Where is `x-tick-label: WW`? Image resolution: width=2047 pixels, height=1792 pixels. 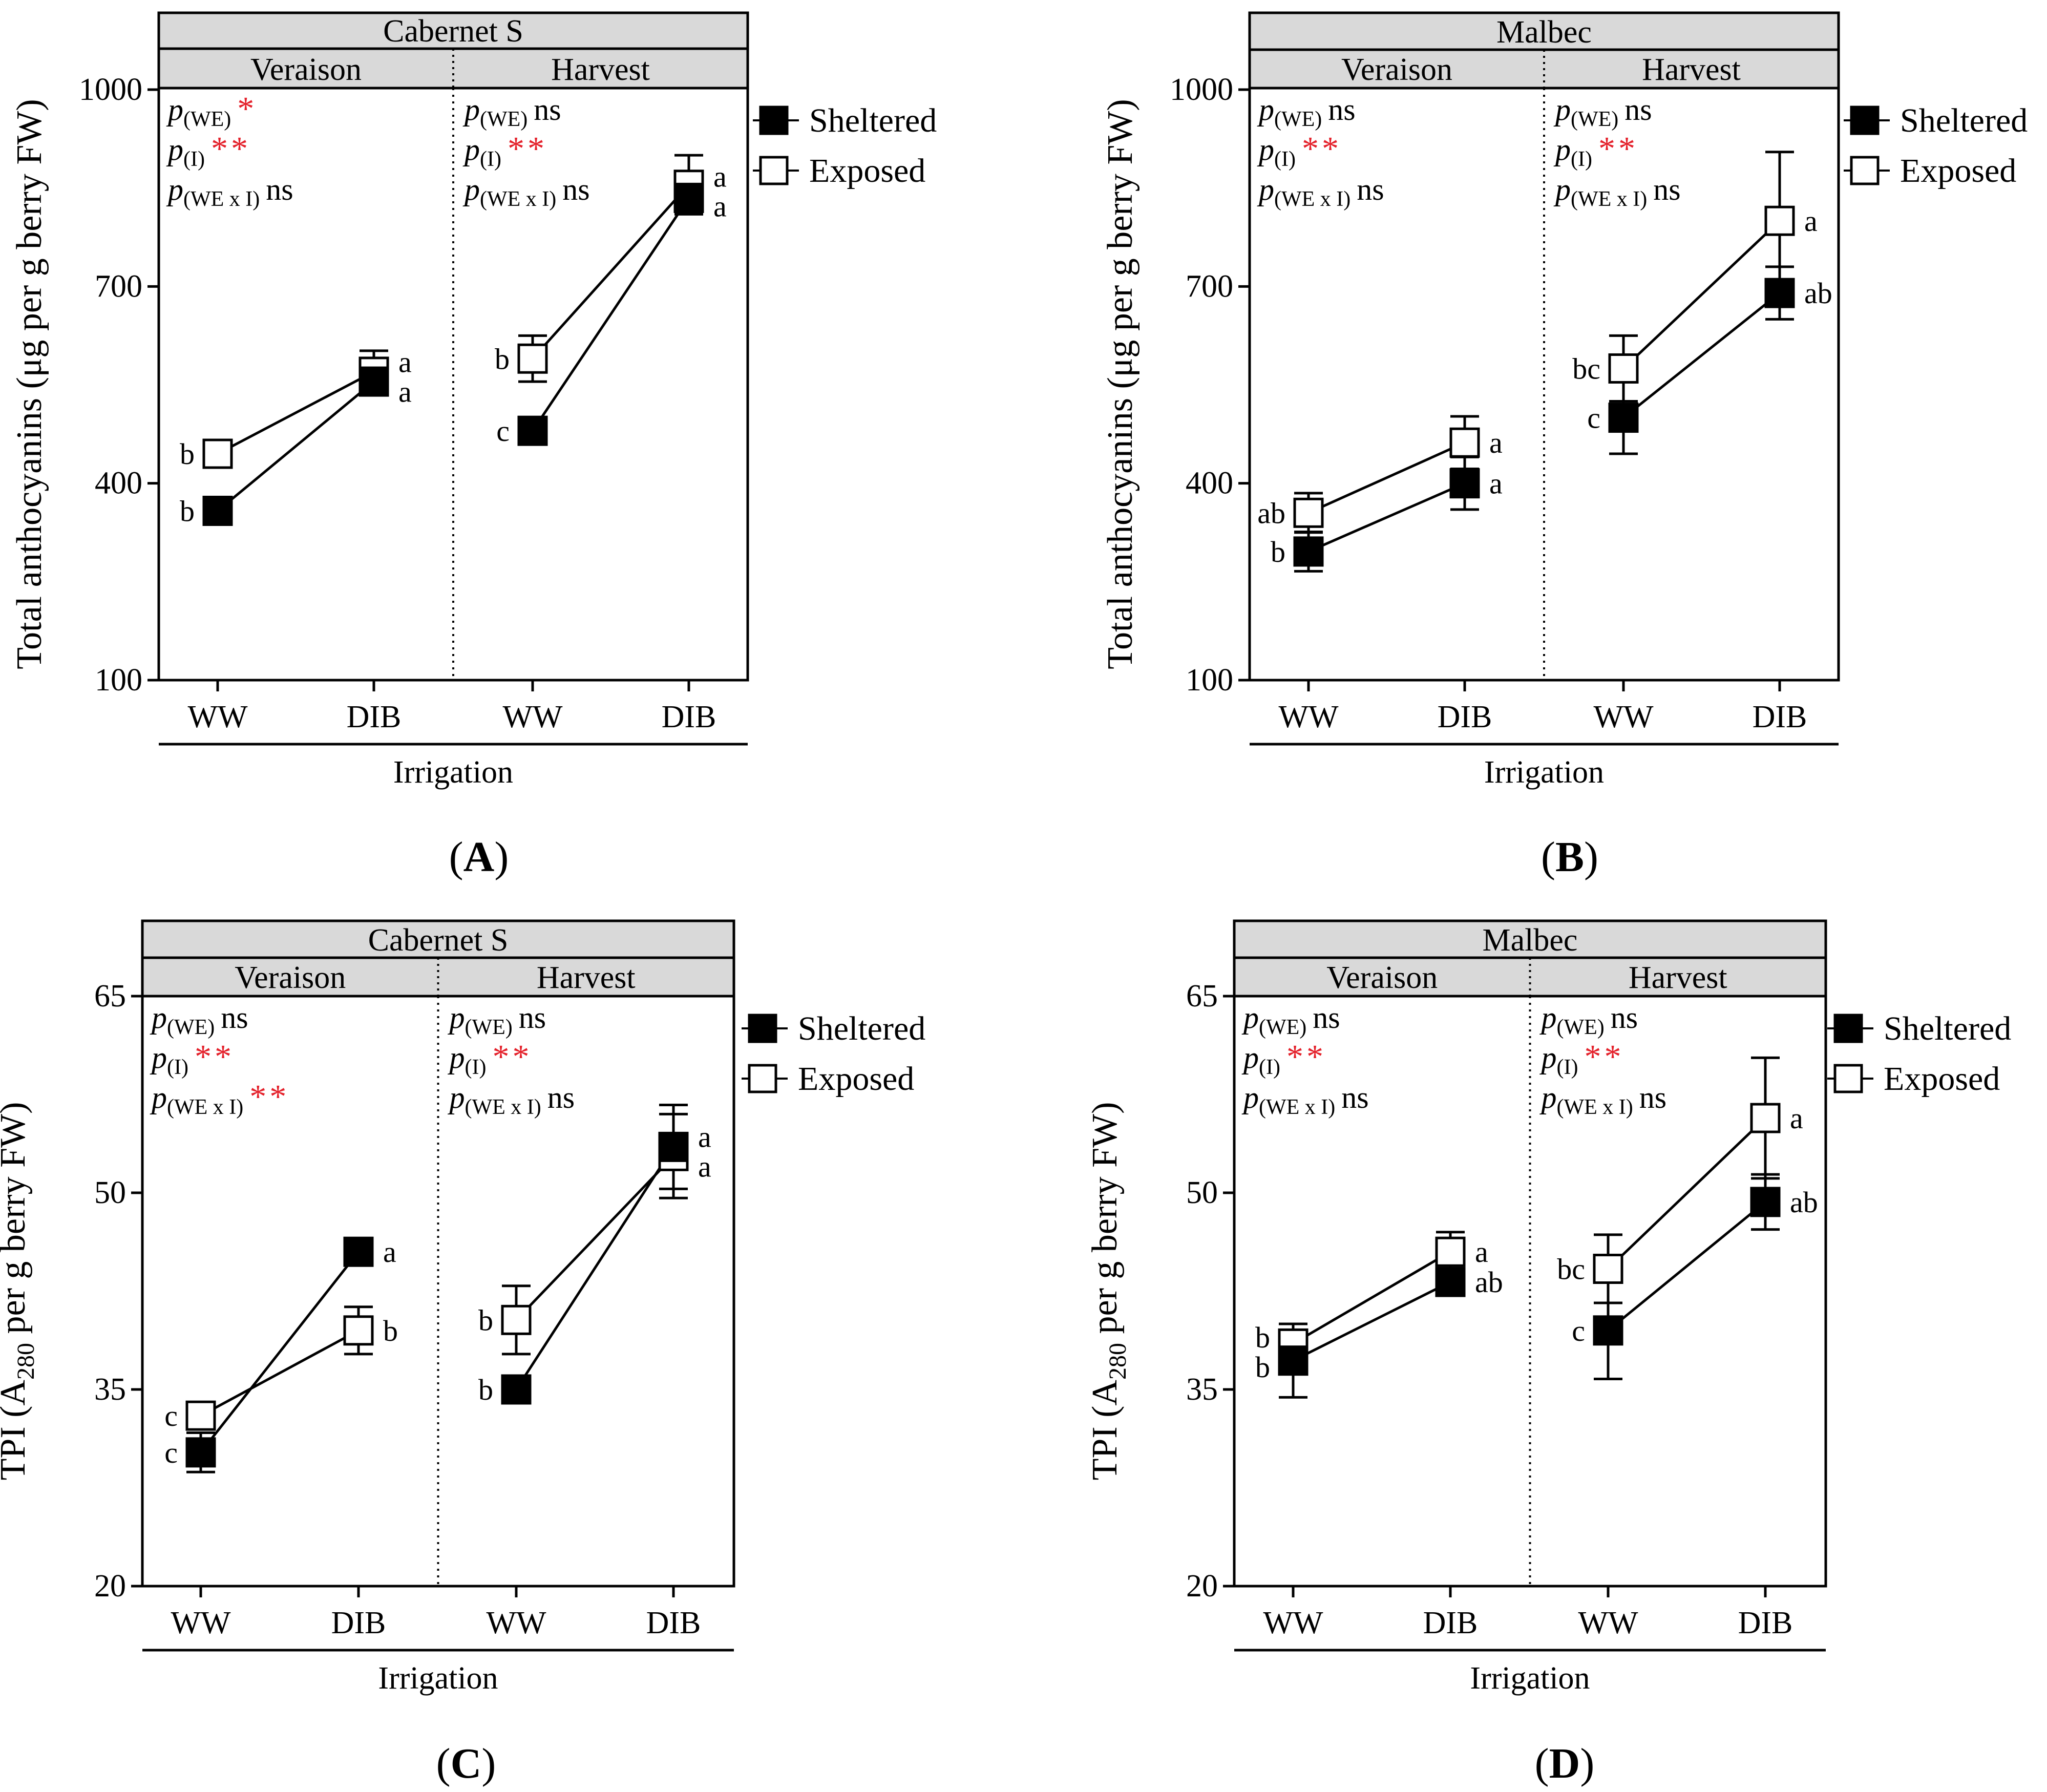 x-tick-label: WW is located at coordinates (1624, 717).